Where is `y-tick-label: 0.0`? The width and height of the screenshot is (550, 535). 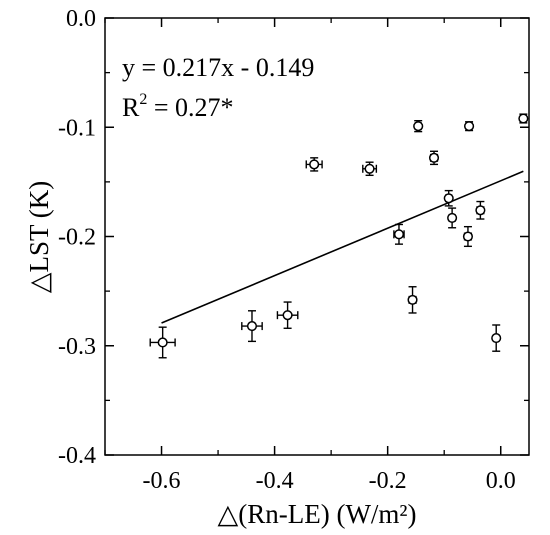 y-tick-label: 0.0 is located at coordinates (81, 19).